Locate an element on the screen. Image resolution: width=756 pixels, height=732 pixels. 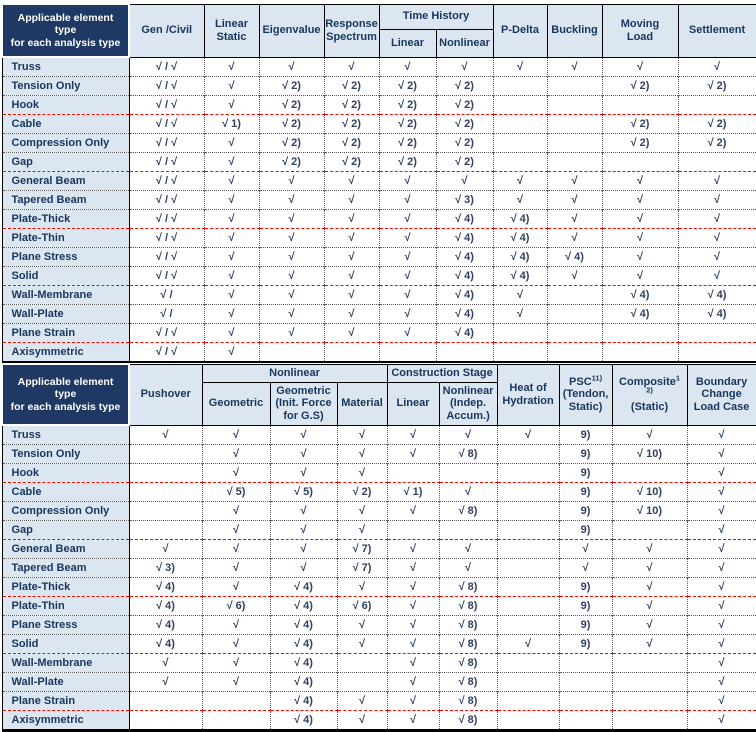
row-label: Plate-Thin is located at coordinates (66, 238).